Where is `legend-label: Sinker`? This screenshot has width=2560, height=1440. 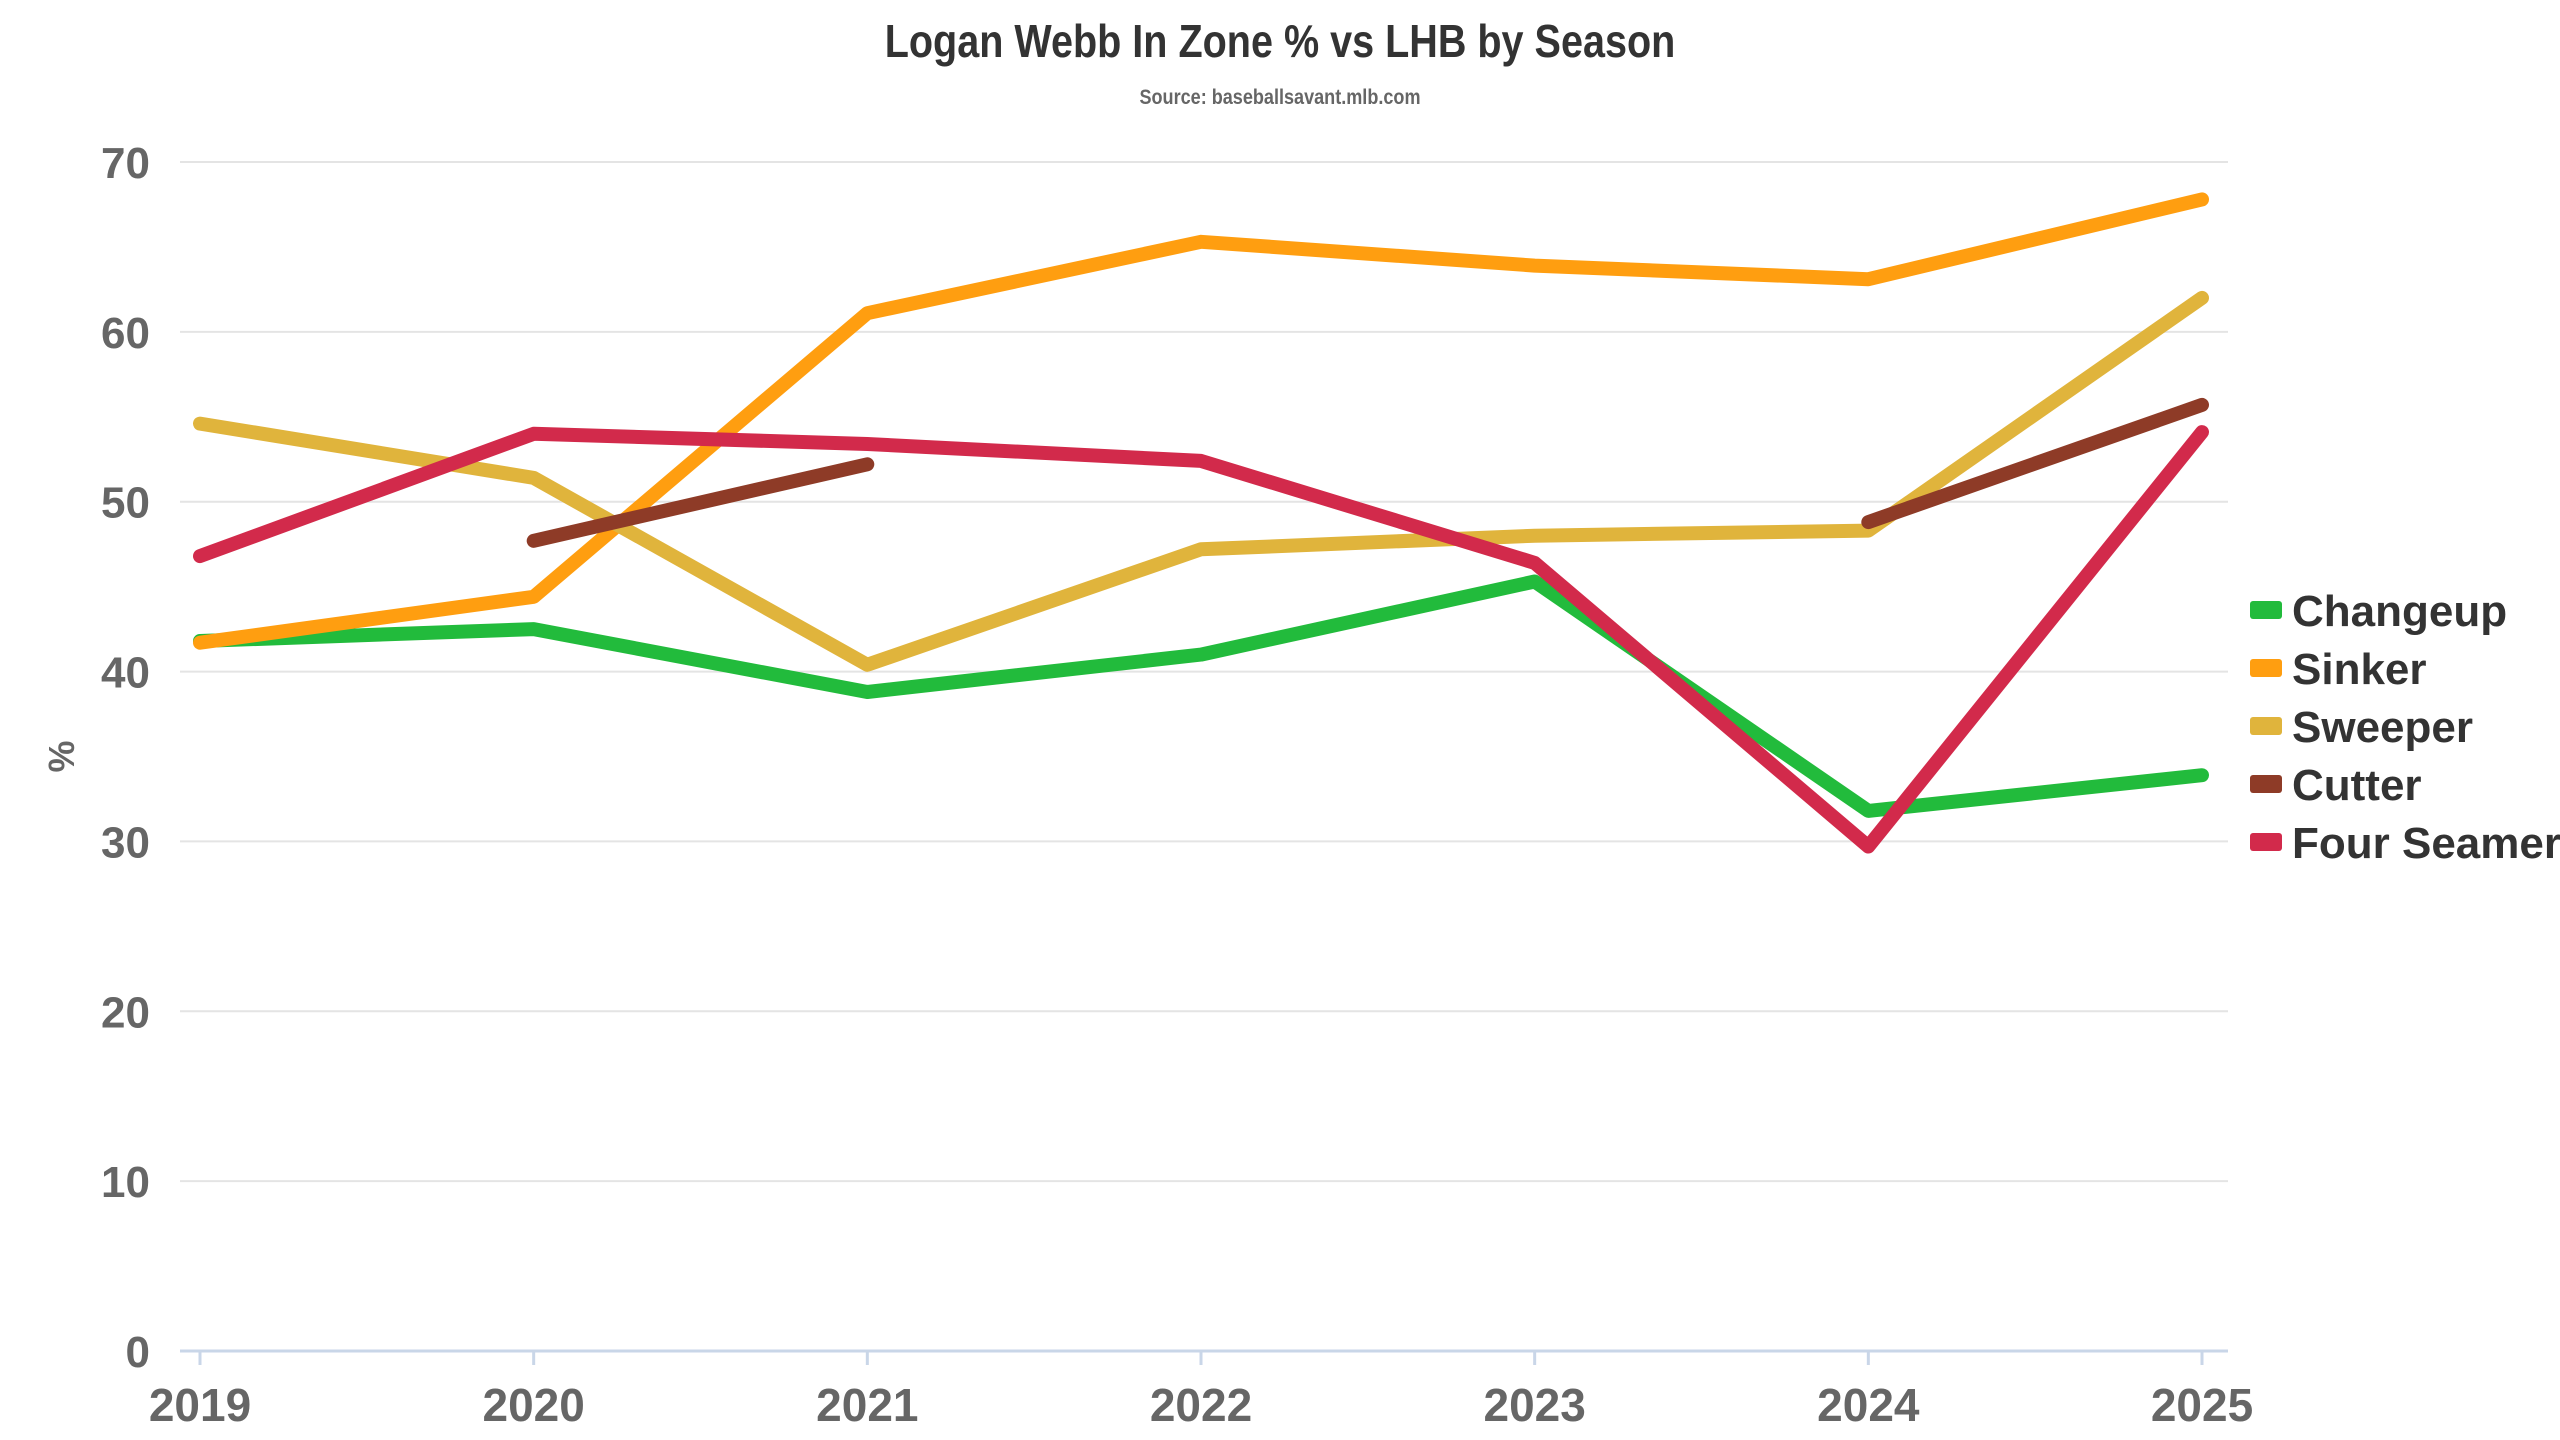 legend-label: Sinker is located at coordinates (2359, 669).